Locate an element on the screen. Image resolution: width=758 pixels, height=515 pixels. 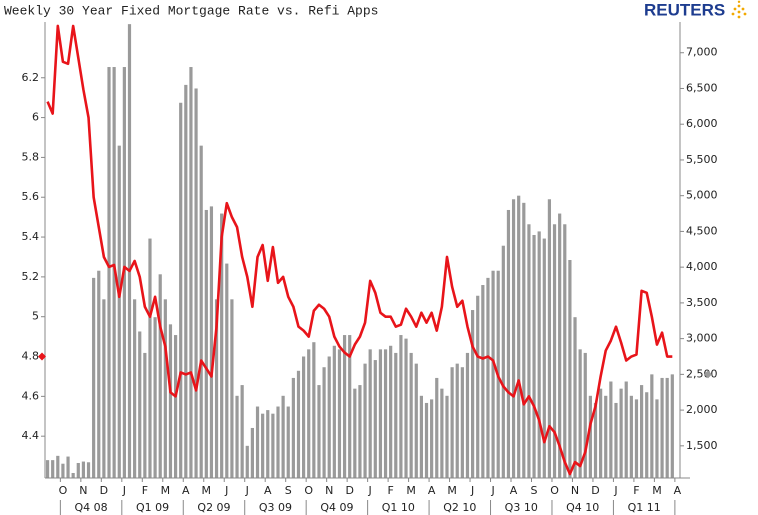
y-tick-label: 4.8 is located at coordinates (31, 356).